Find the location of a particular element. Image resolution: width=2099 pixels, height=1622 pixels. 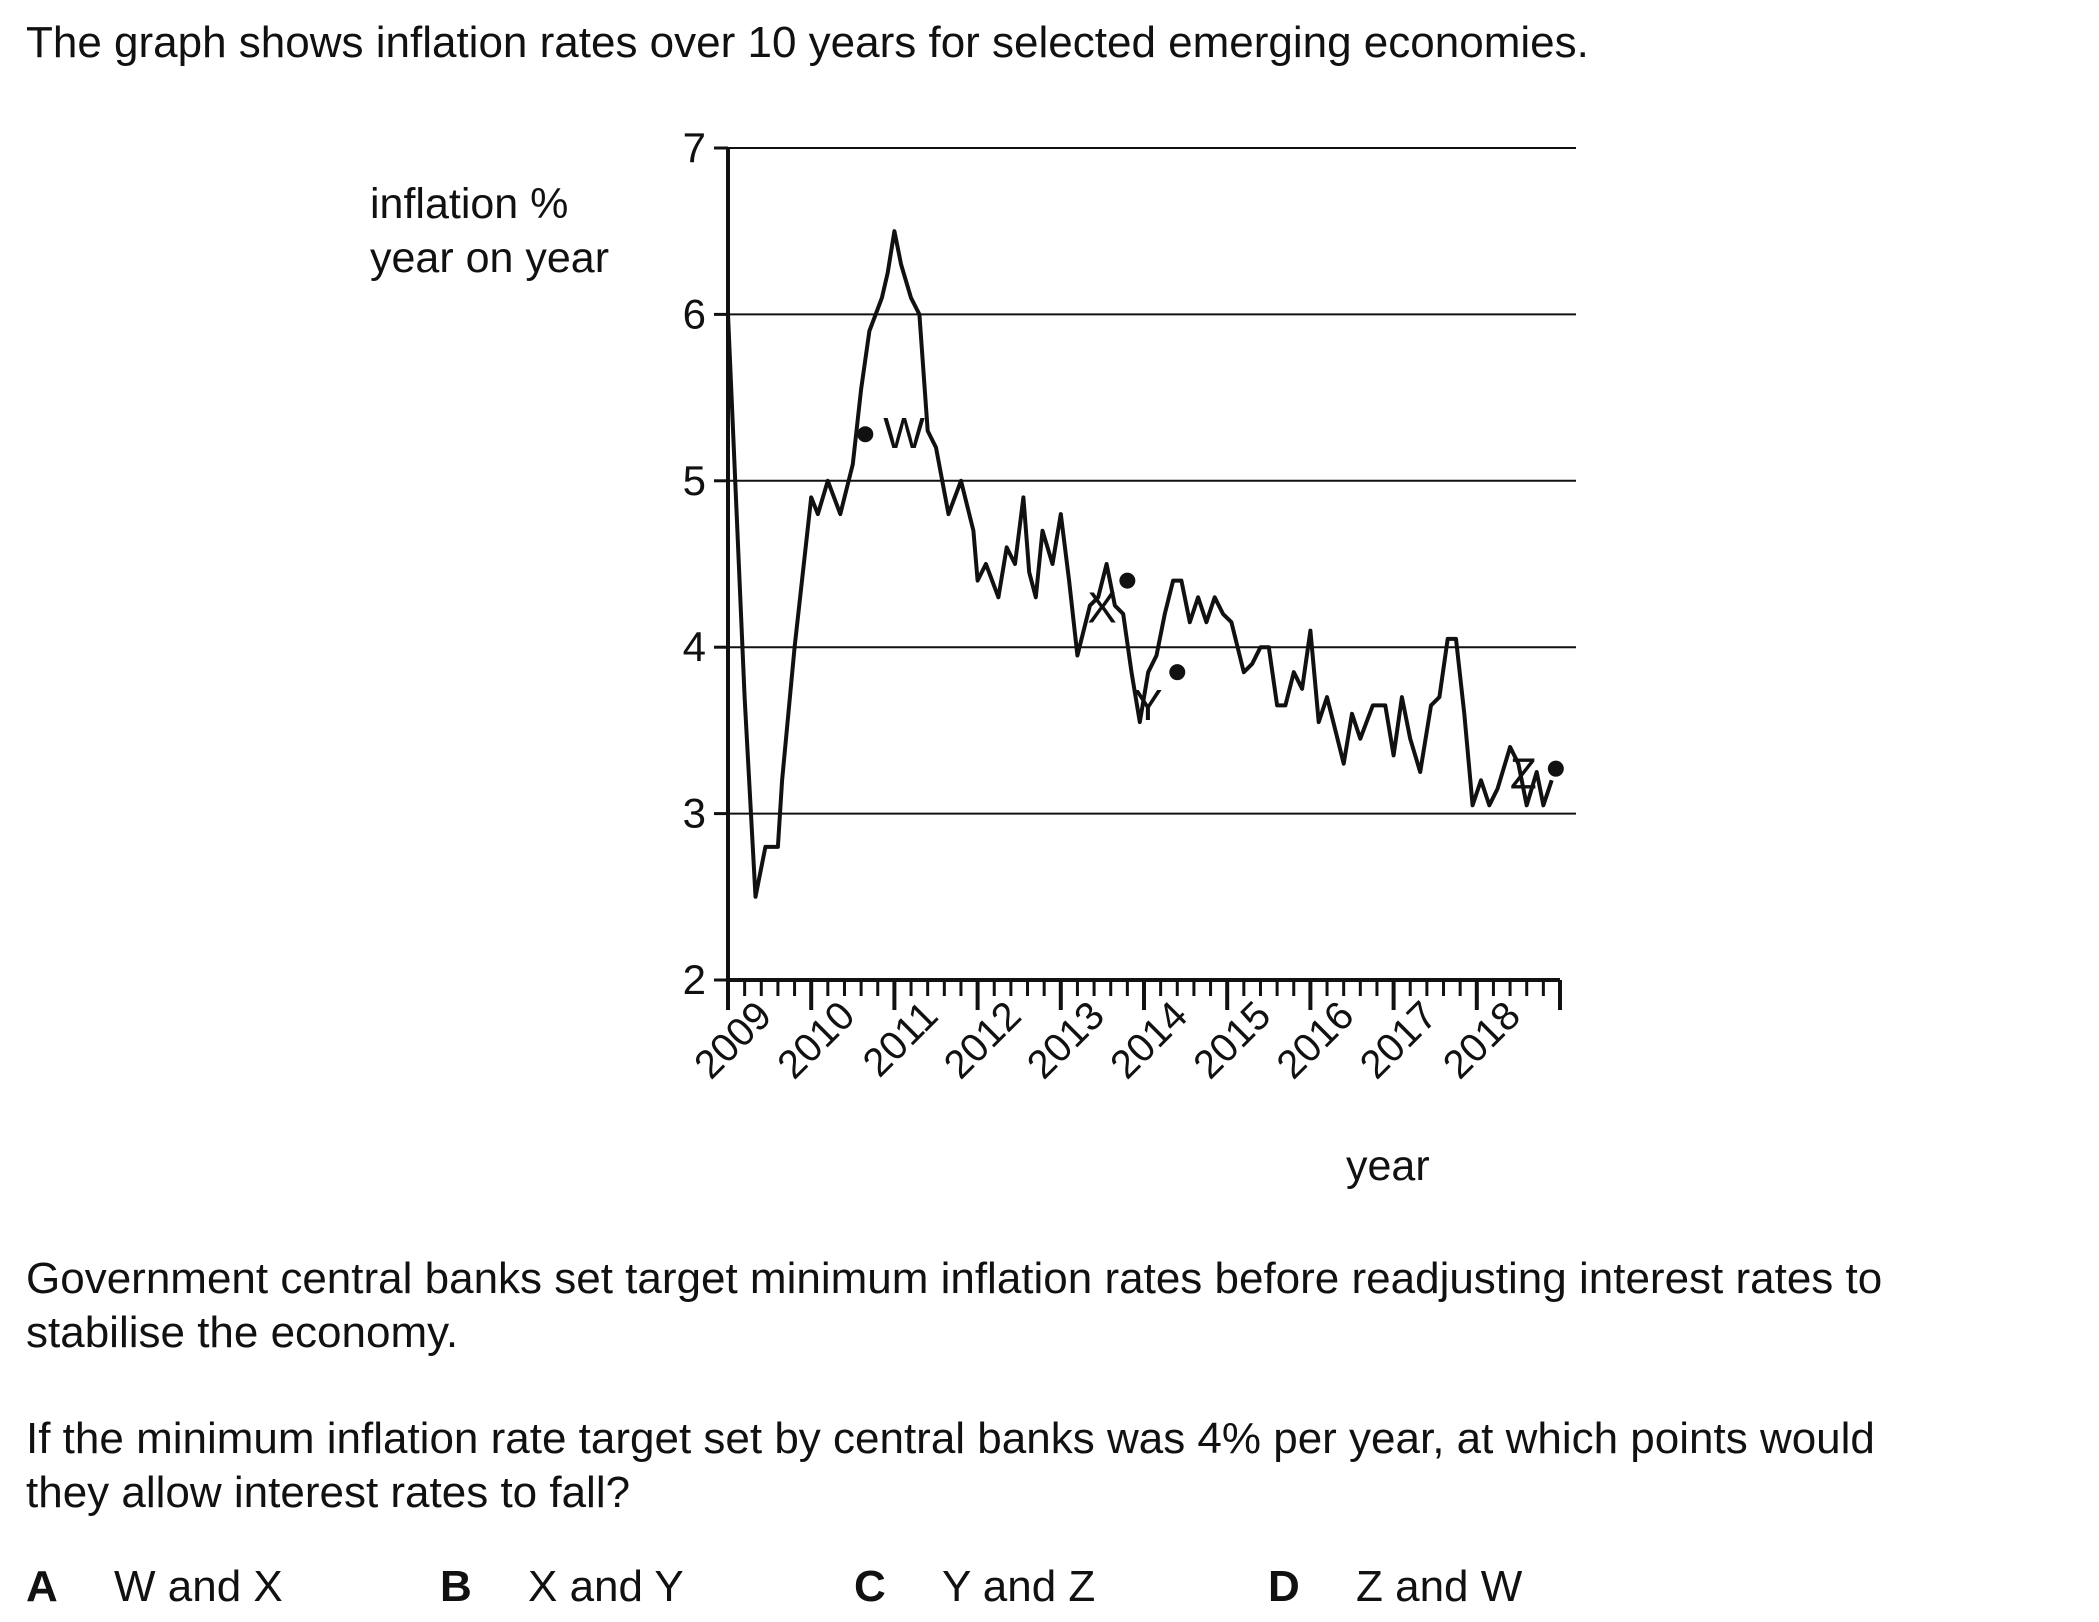

x-tick-label-2013: 2013 is located at coordinates (1066, 1040).